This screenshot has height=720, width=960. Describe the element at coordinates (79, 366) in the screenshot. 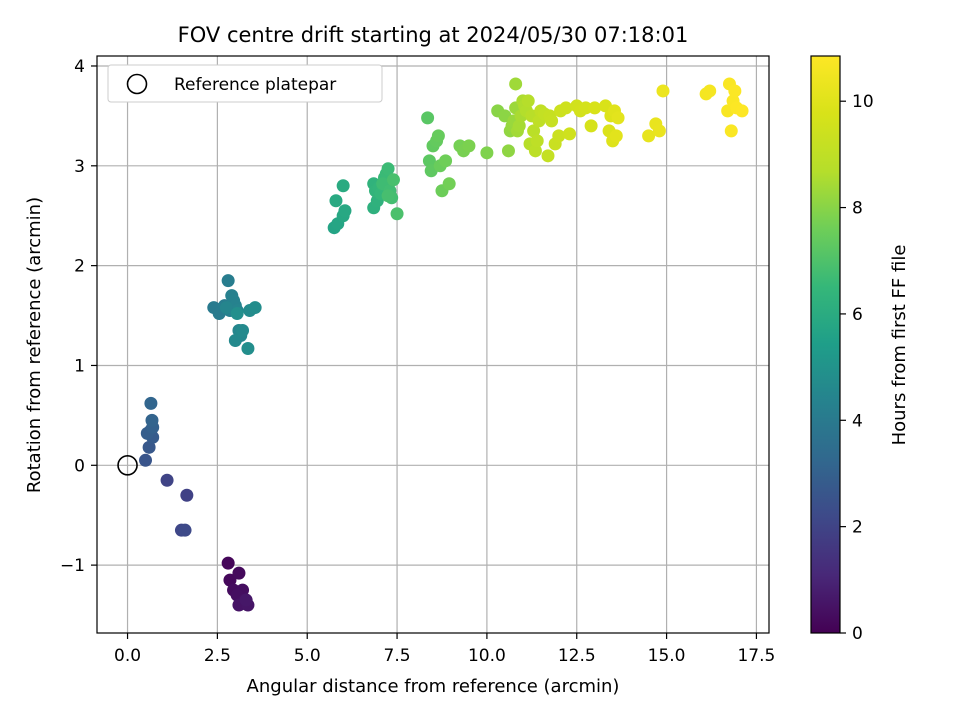

I see `y-tick-label: 1` at that location.